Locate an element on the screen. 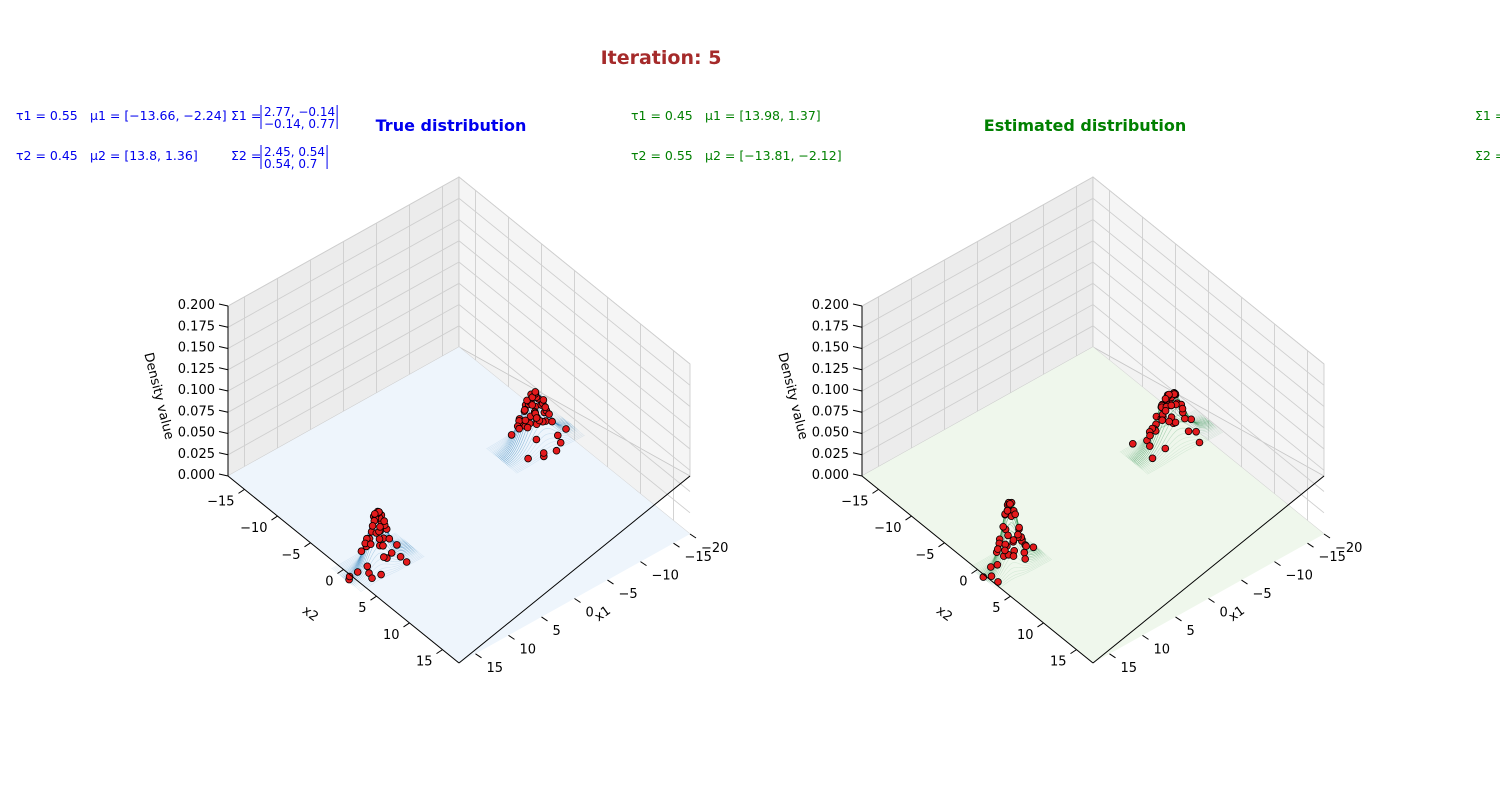 Image resolution: width=1500 pixels, height=800 pixels. x2-tick-label: 10 is located at coordinates (391, 635).